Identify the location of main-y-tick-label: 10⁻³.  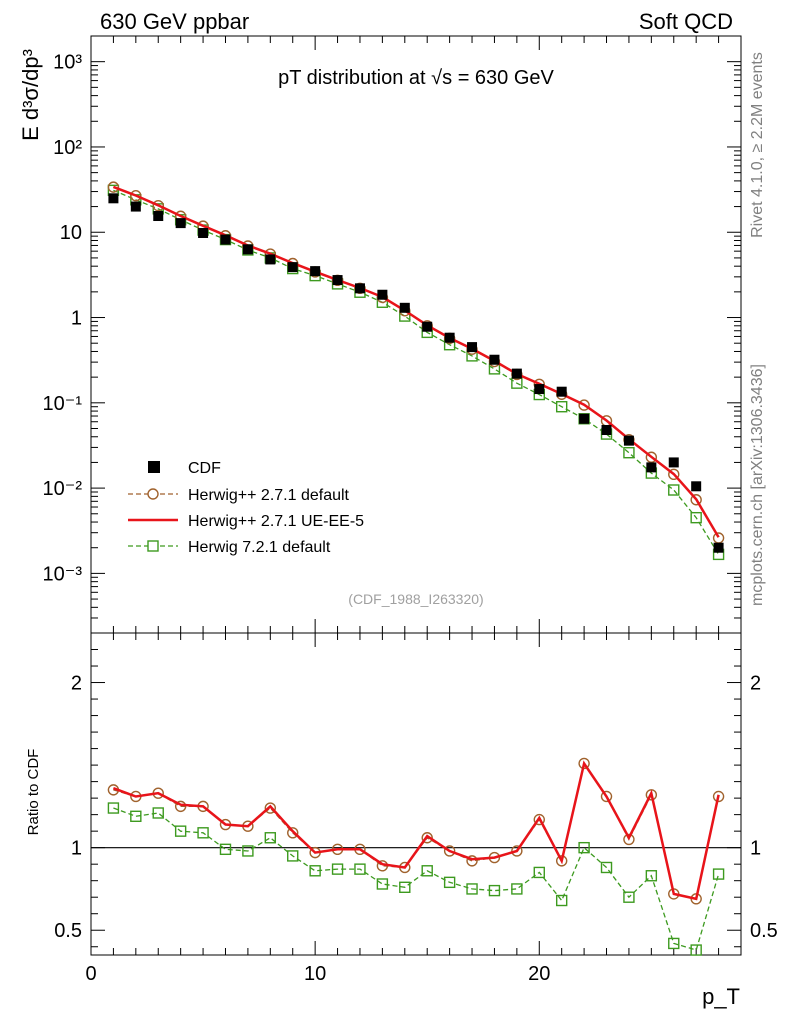
(63, 574).